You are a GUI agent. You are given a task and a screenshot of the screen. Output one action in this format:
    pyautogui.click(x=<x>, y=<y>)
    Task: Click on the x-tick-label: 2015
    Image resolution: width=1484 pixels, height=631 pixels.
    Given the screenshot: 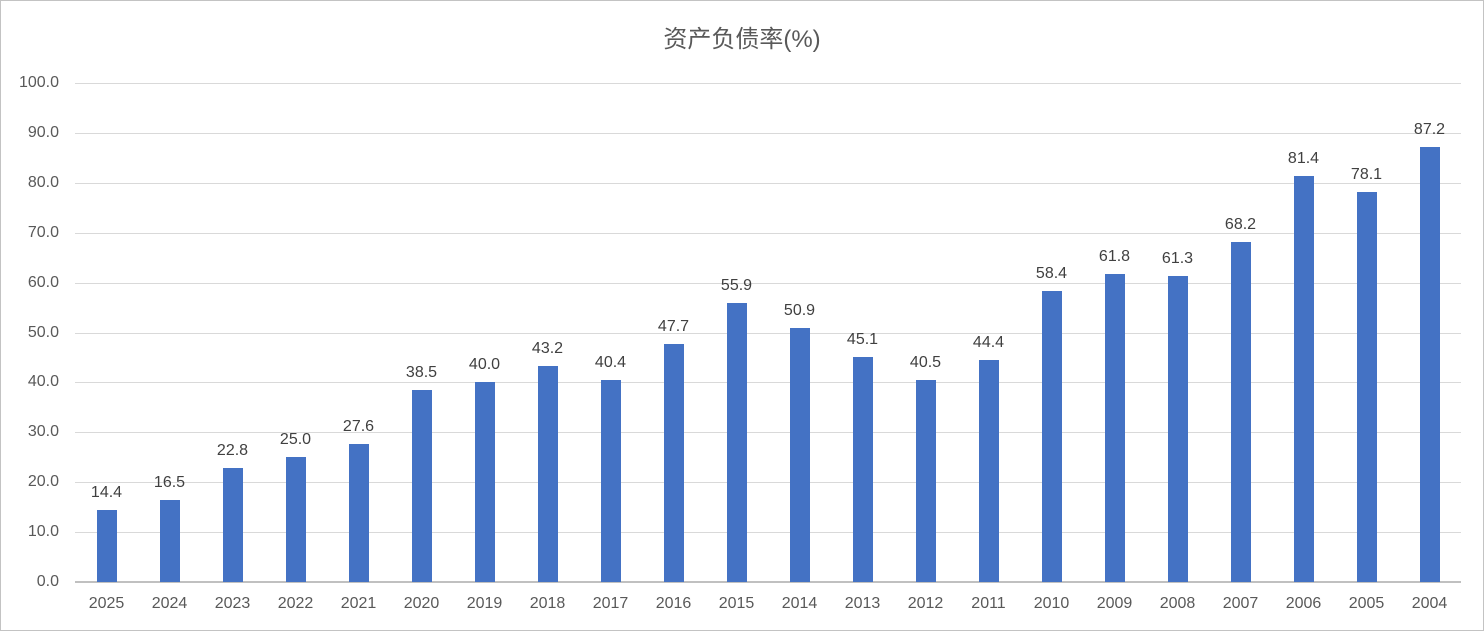 What is the action you would take?
    pyautogui.click(x=736, y=603)
    